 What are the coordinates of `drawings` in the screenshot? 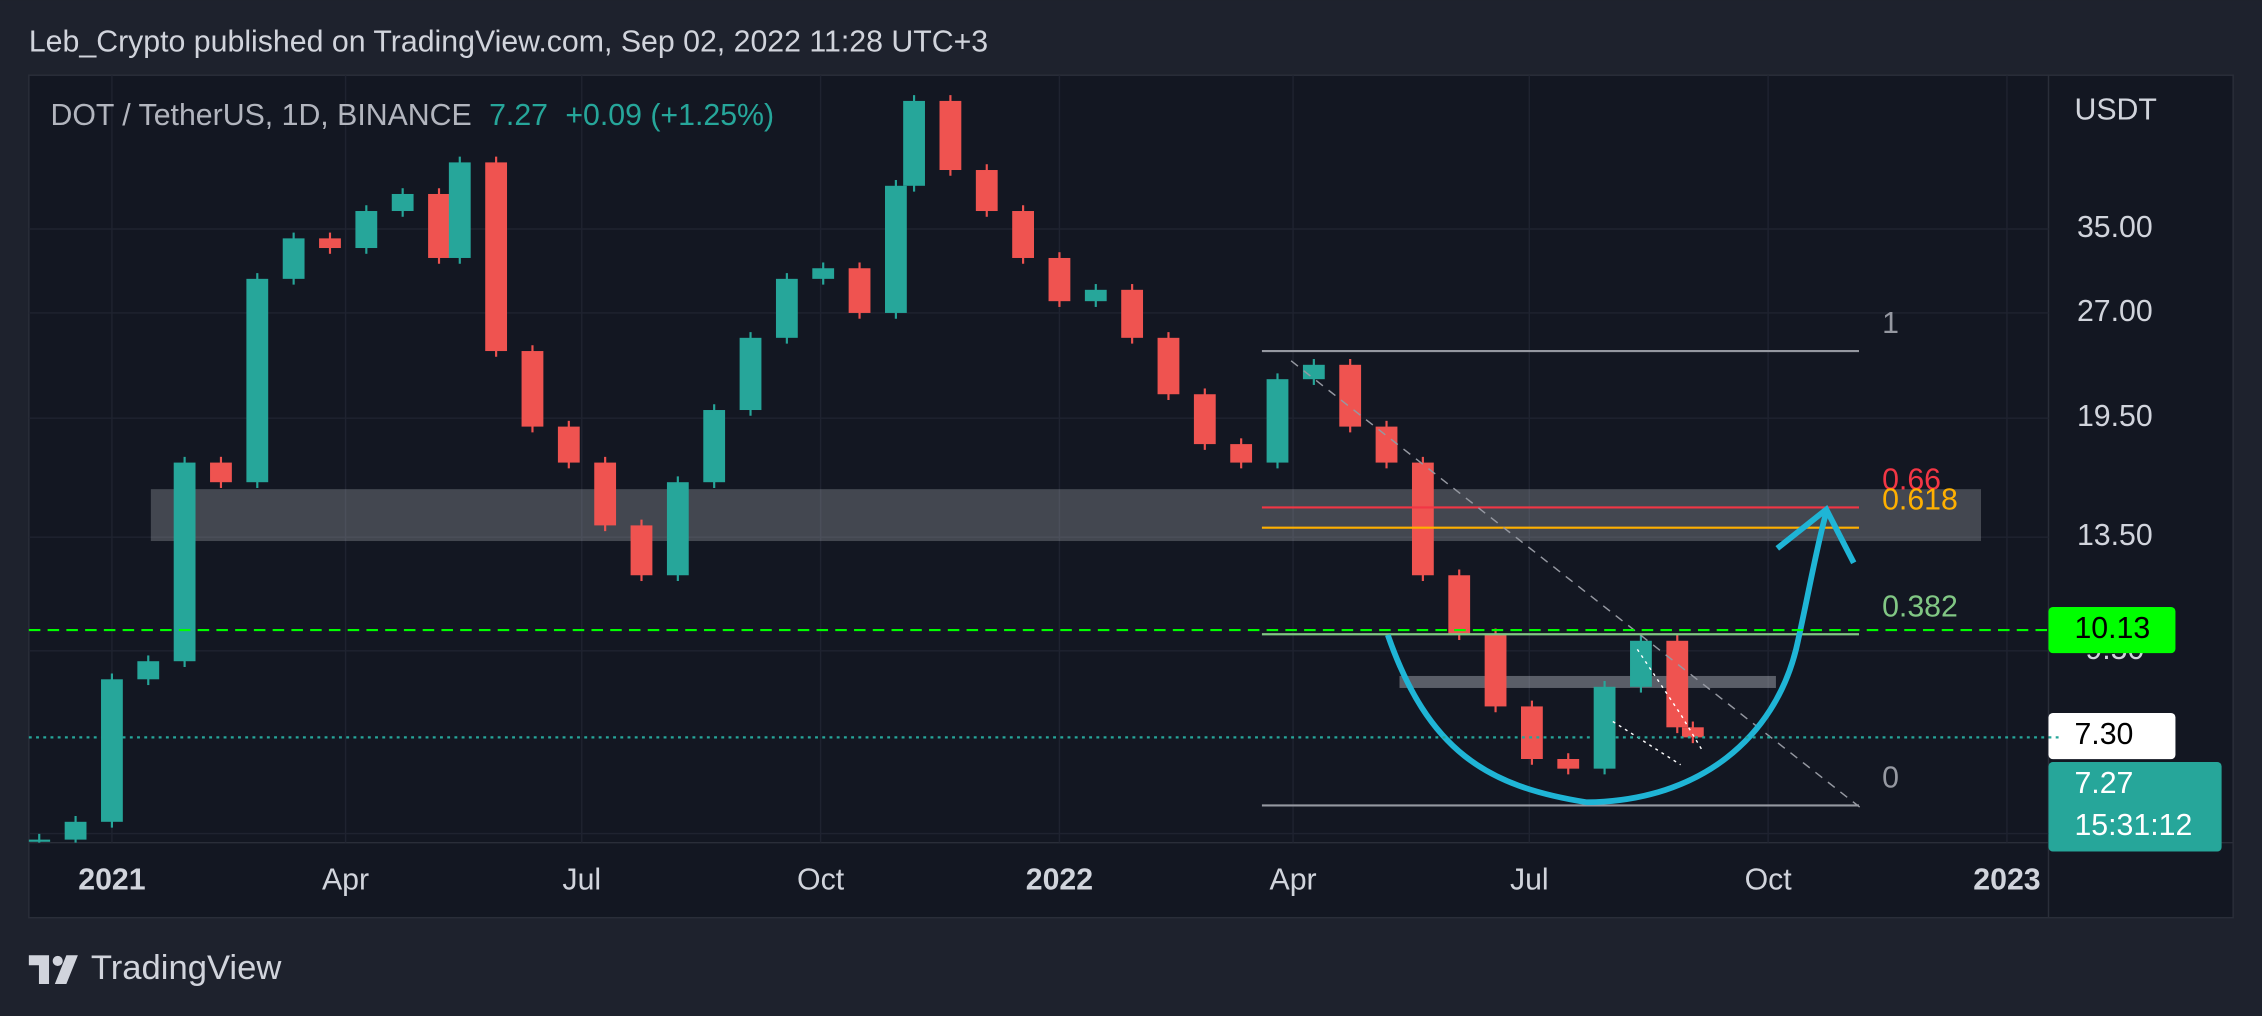 It's located at (1576, 584).